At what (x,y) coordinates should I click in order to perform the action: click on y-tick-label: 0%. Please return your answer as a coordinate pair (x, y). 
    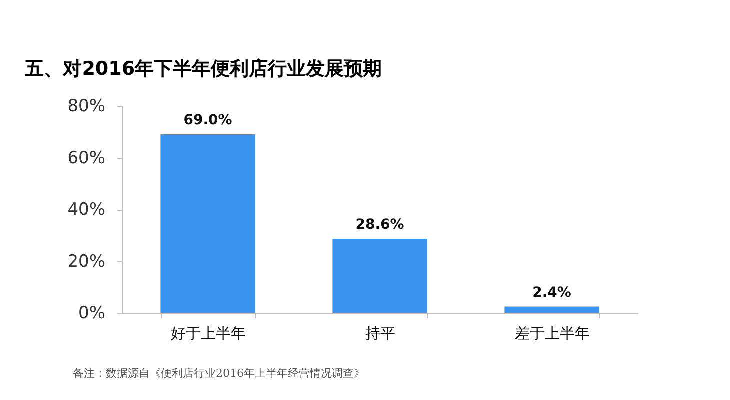
    Looking at the image, I should click on (92, 314).